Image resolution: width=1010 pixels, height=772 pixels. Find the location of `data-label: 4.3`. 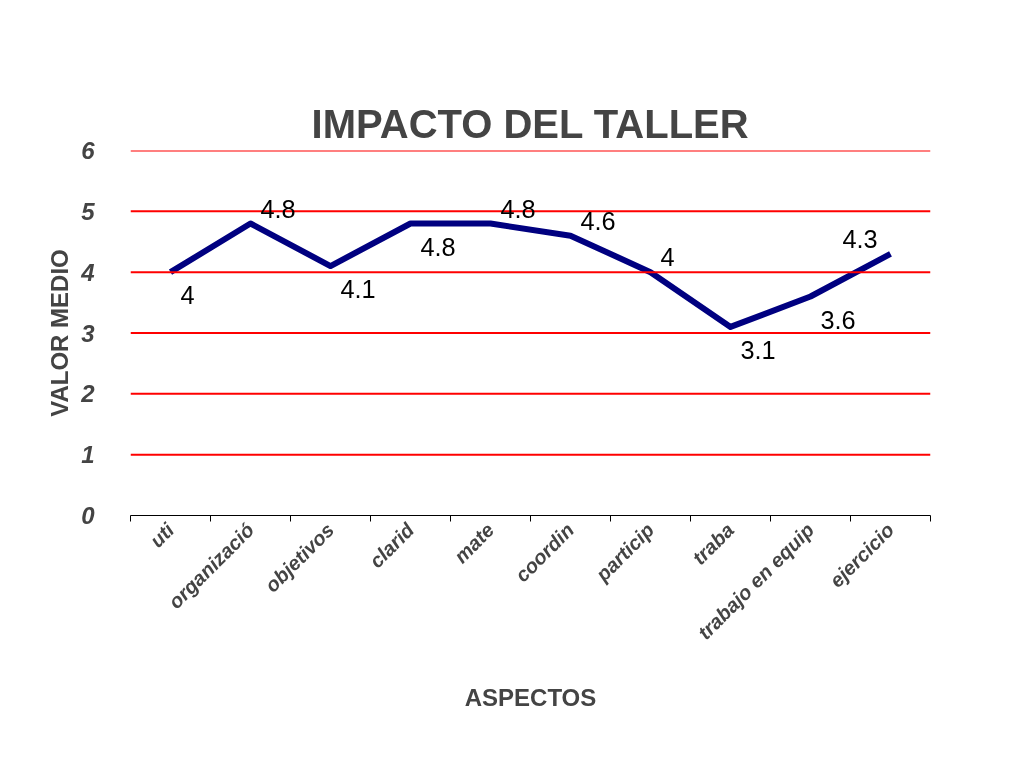

data-label: 4.3 is located at coordinates (860, 238).